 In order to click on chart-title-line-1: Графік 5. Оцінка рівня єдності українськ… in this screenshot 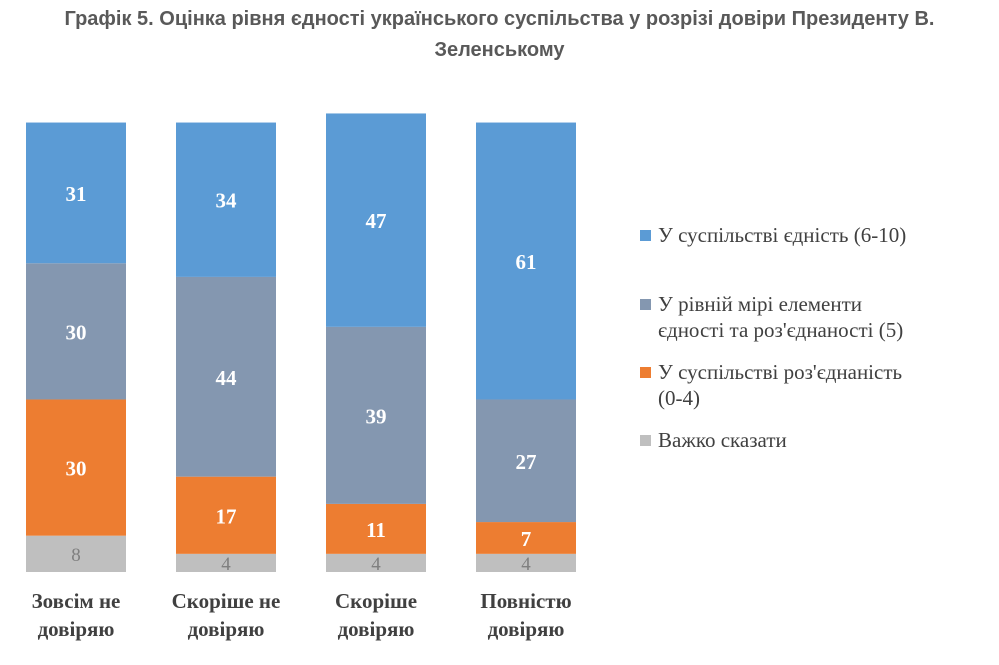, I will do `click(499, 19)`.